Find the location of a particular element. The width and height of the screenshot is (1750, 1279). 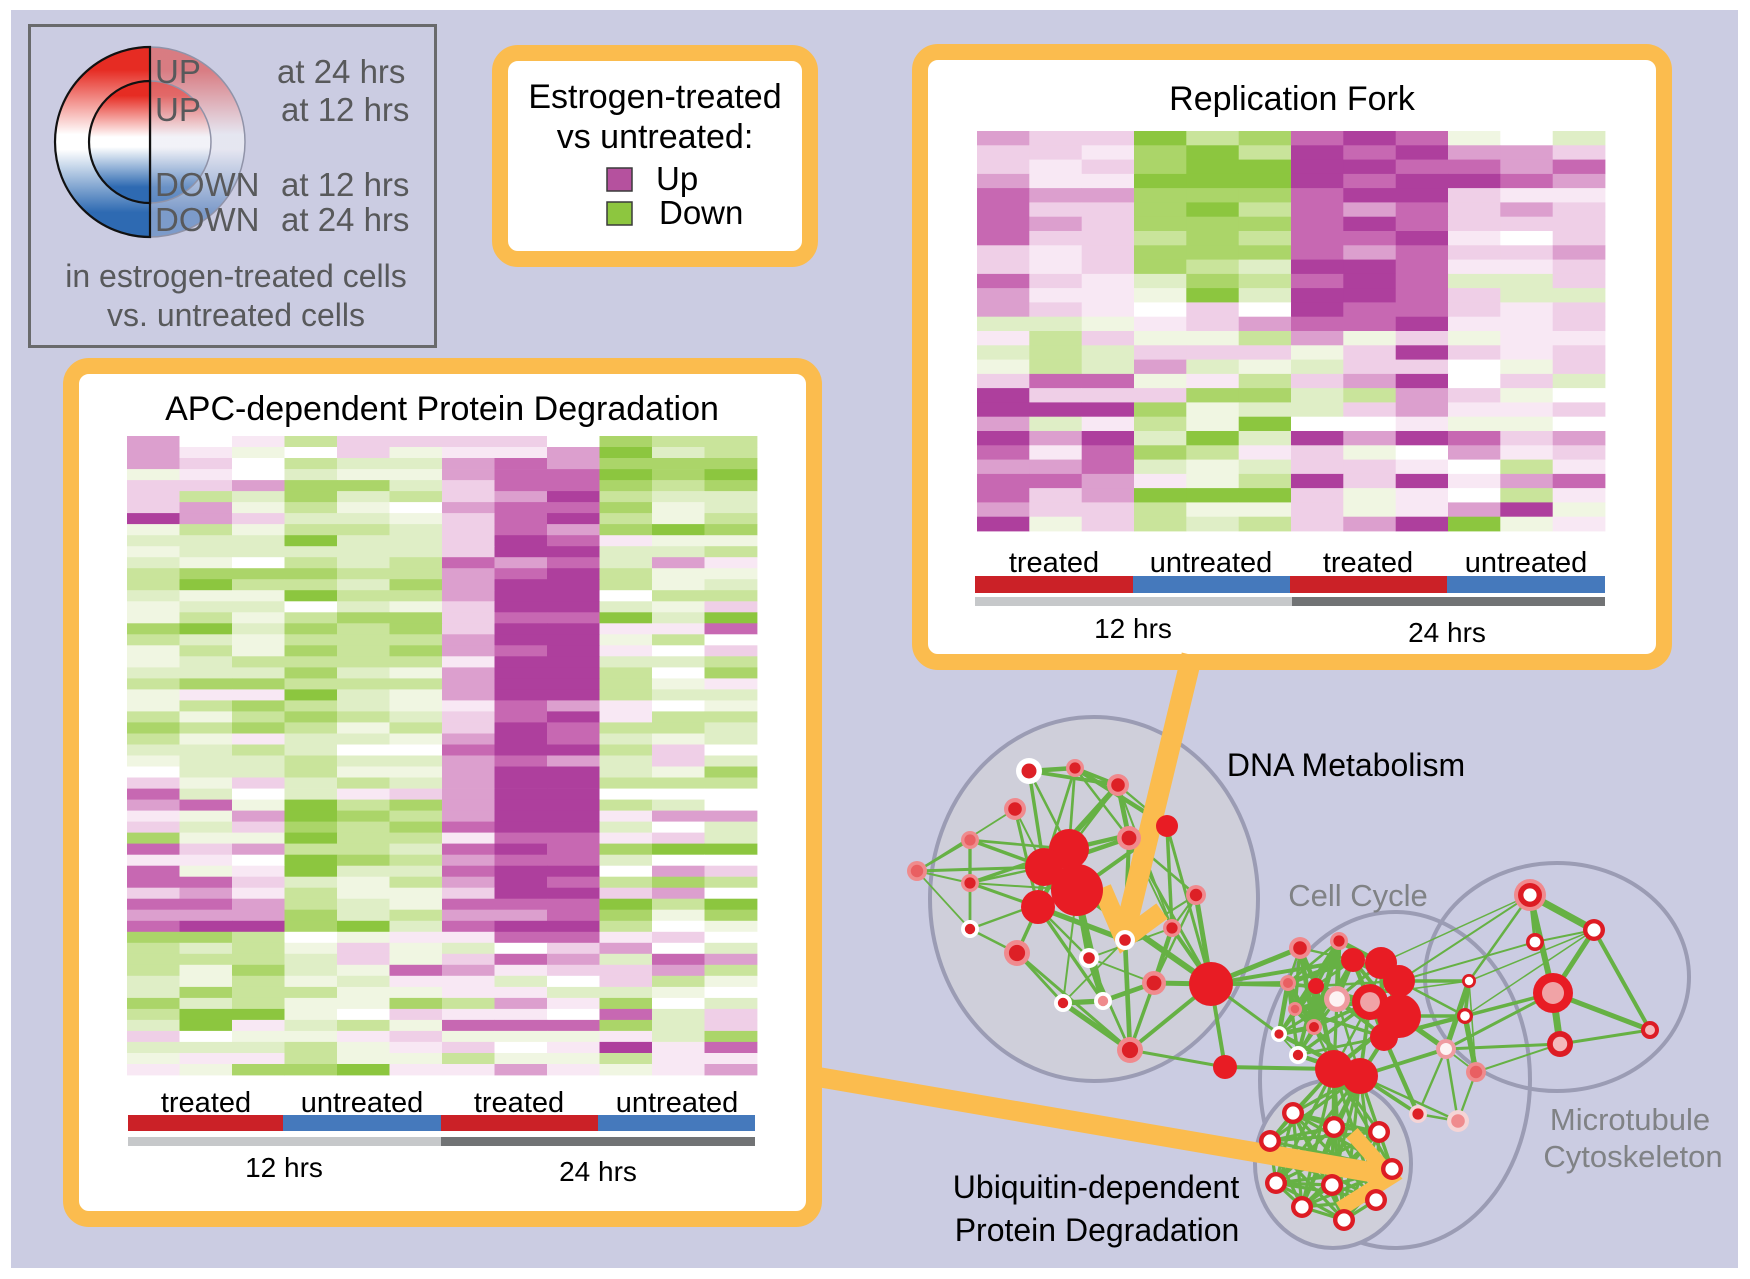

svg-text: Protein Degradation is located at coordinates (1097, 1230).